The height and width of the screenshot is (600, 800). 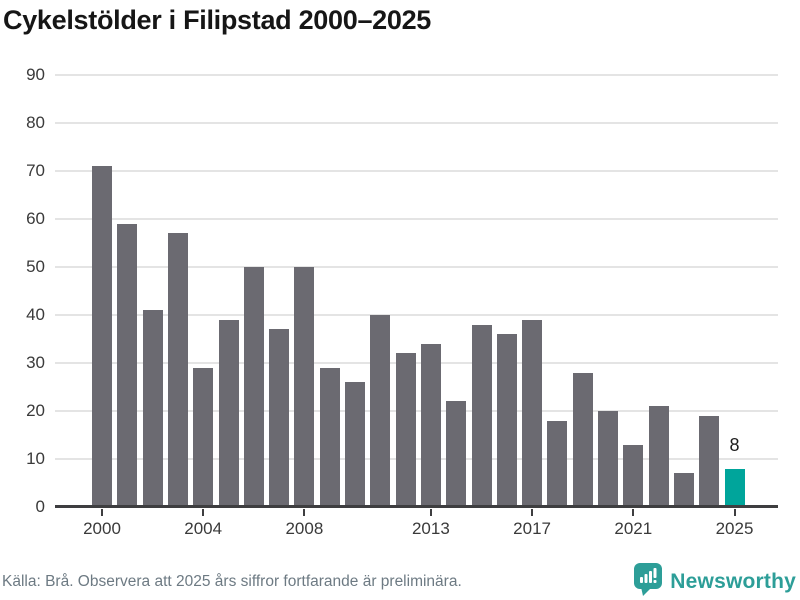 What do you see at coordinates (304, 387) in the screenshot?
I see `bar-2008` at bounding box center [304, 387].